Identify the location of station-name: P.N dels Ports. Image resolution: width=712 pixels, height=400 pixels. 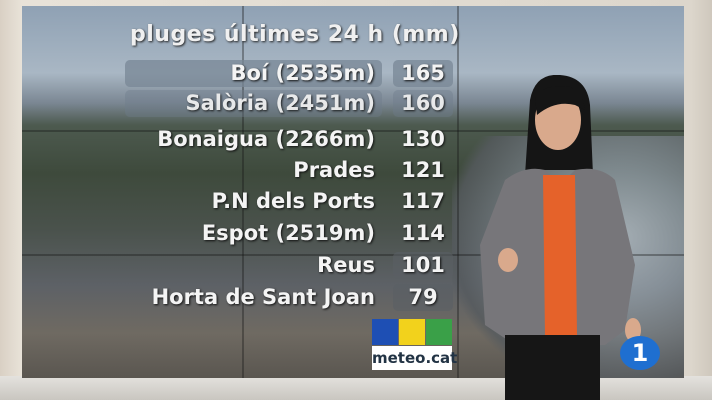
(293, 201).